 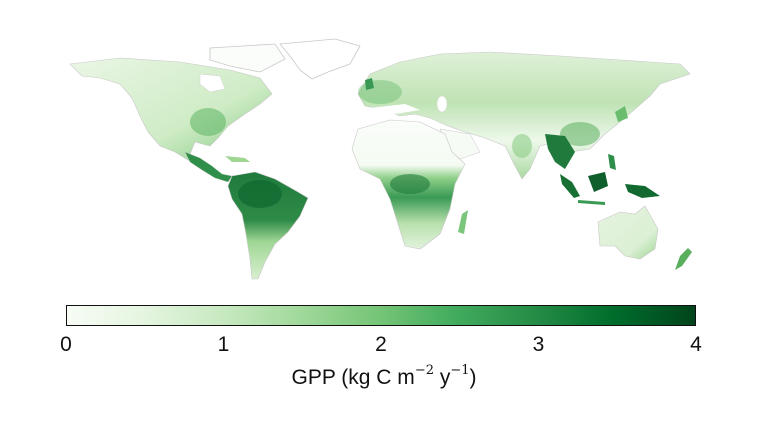 I want to click on label-mid: y, so click(x=442, y=377).